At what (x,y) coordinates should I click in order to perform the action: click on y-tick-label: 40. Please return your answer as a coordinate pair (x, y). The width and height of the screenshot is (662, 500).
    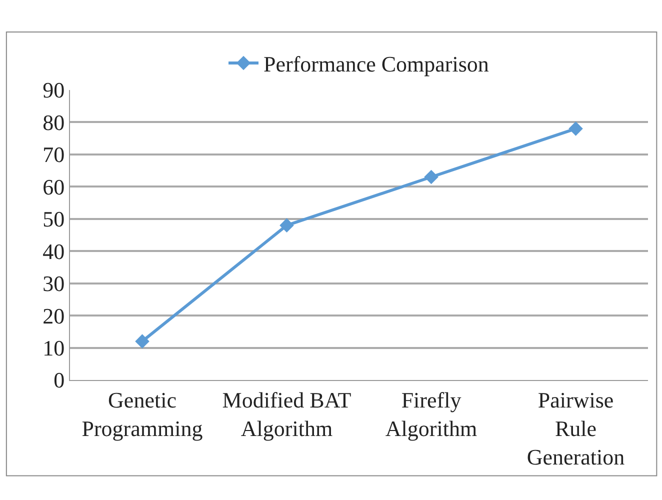
    Looking at the image, I should click on (53, 251).